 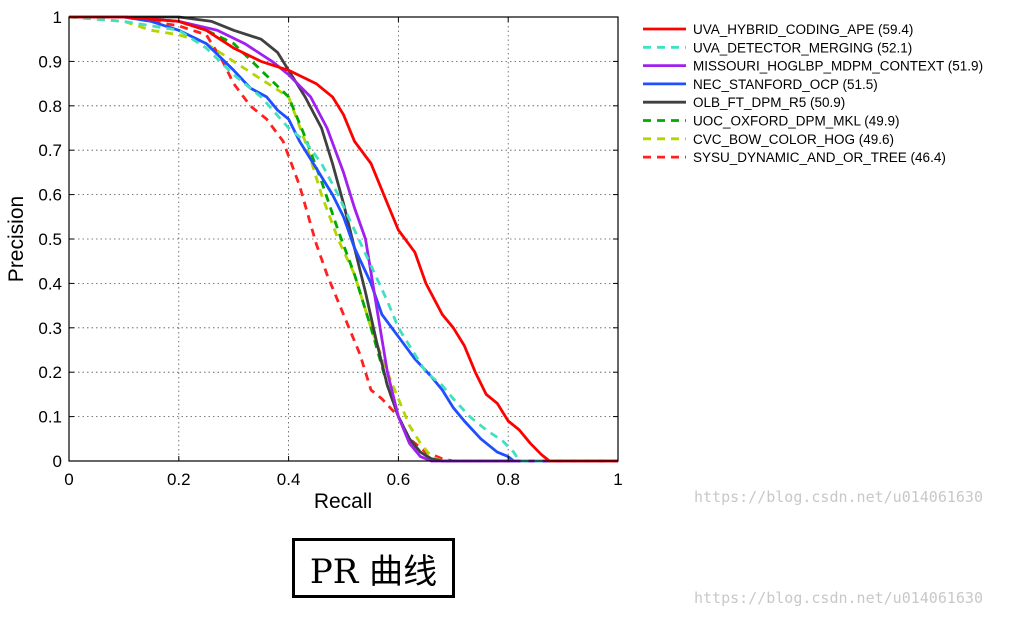 What do you see at coordinates (289, 479) in the screenshot?
I see `x-tick-label: 0.4` at bounding box center [289, 479].